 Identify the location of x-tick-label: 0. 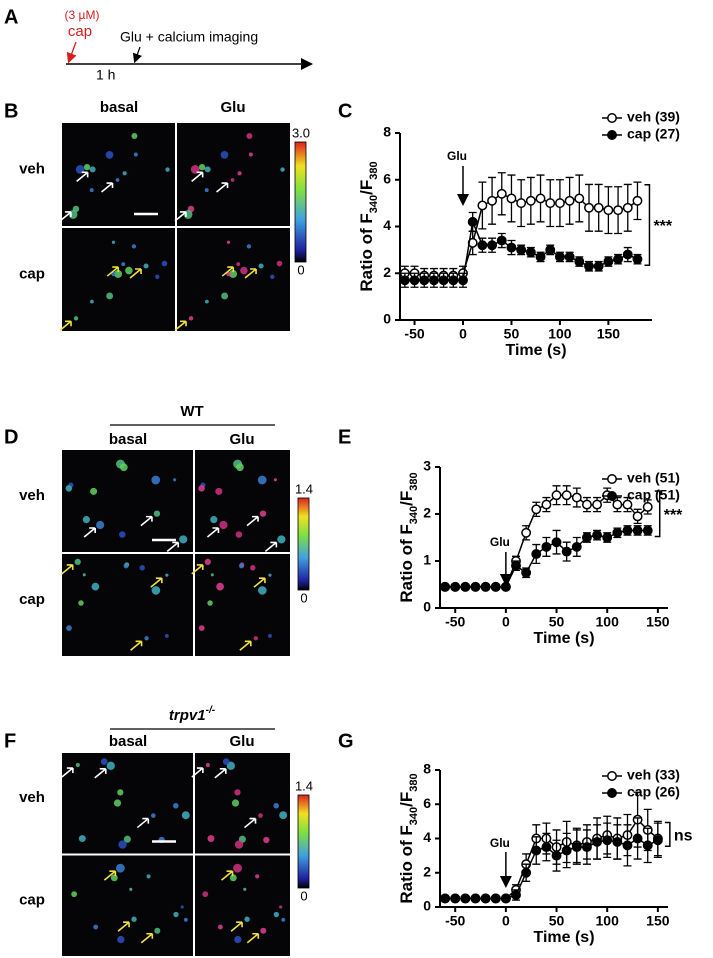
(506, 921).